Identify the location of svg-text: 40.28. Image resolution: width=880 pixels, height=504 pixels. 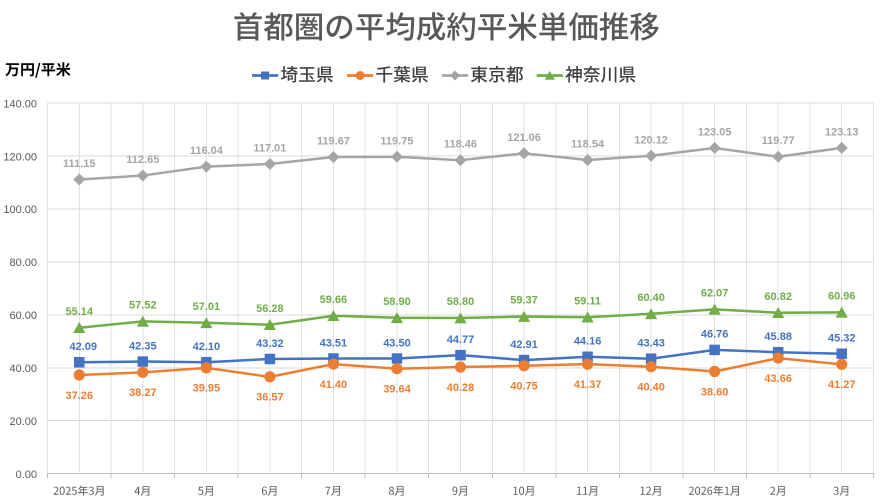
(461, 388).